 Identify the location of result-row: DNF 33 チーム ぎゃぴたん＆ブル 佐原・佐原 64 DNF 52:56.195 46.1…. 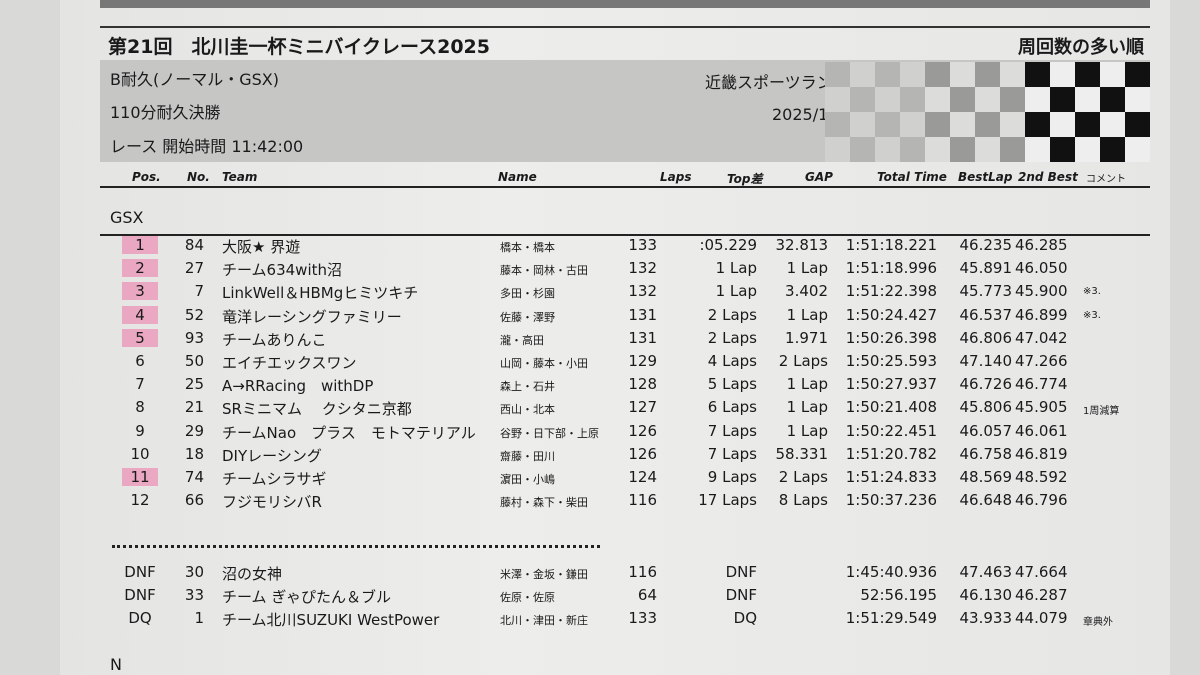
(625, 595).